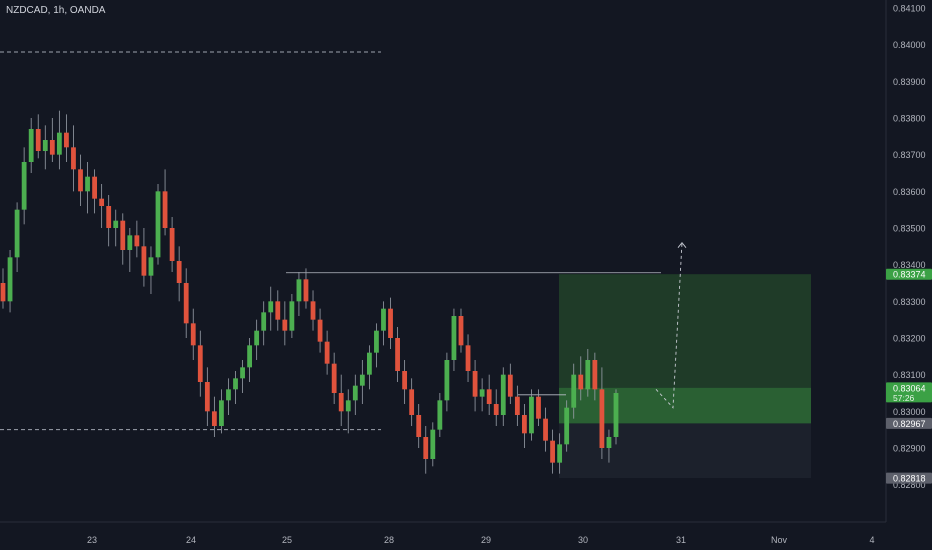 This screenshot has width=932, height=550. Describe the element at coordinates (685, 451) in the screenshot. I see `loss-zone` at that location.